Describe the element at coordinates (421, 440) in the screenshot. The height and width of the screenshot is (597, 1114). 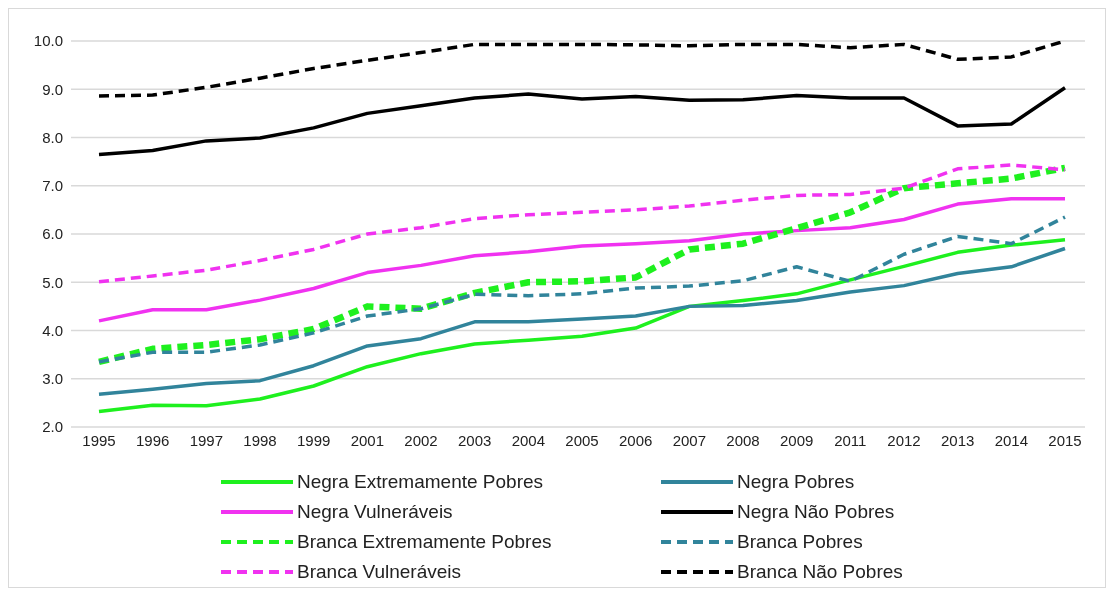
I see `x-tick-label: 2002` at that location.